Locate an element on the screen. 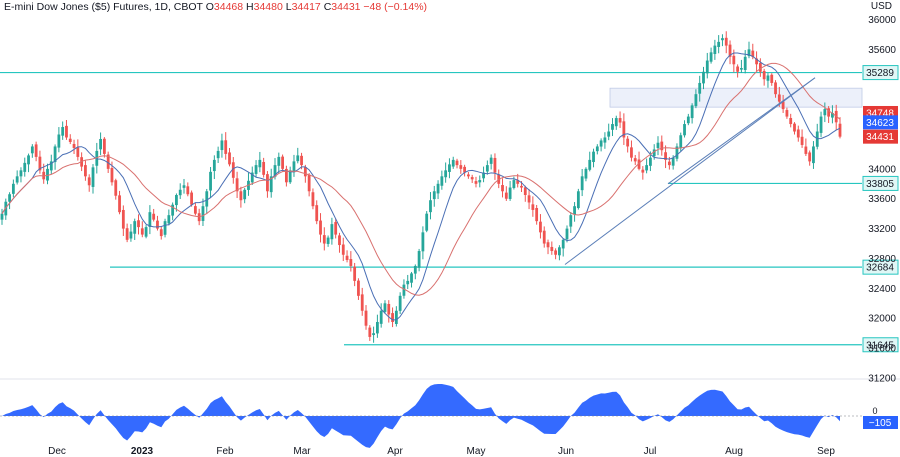 The height and width of the screenshot is (457, 900). oscillator-badge-label: −105 is located at coordinates (880, 423).